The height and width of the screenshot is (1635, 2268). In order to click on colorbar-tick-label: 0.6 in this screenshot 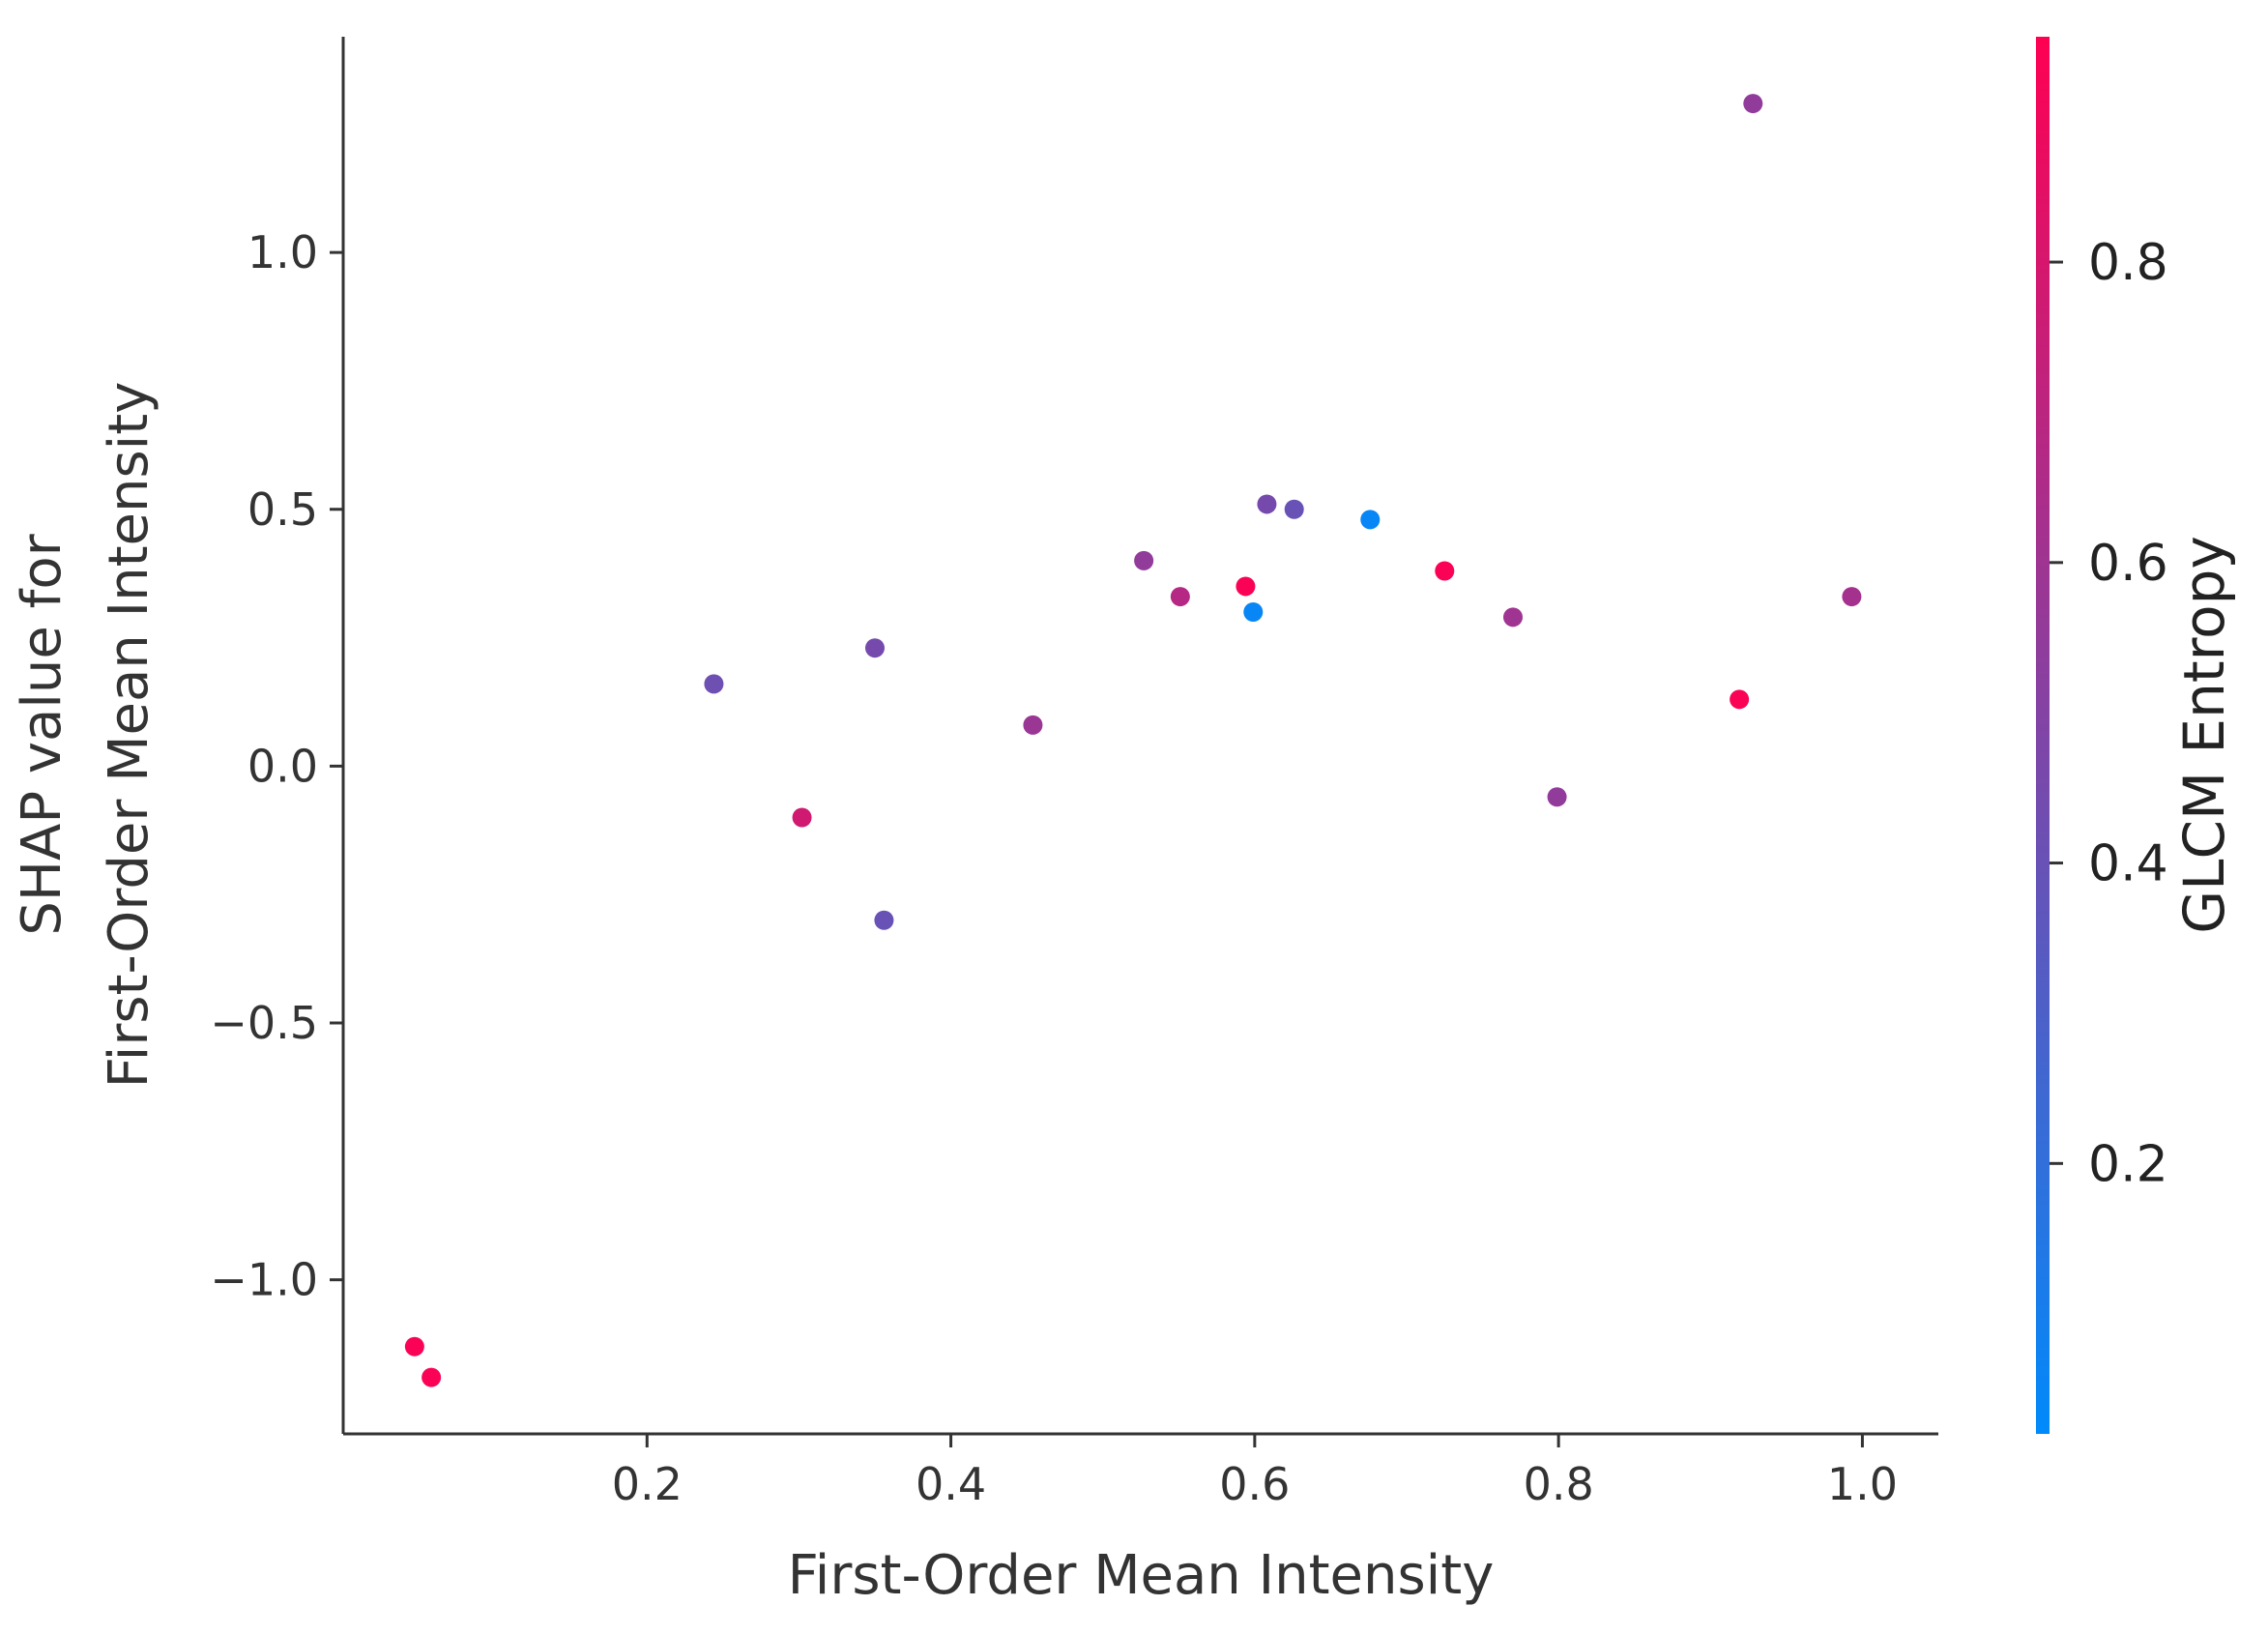, I will do `click(2128, 564)`.